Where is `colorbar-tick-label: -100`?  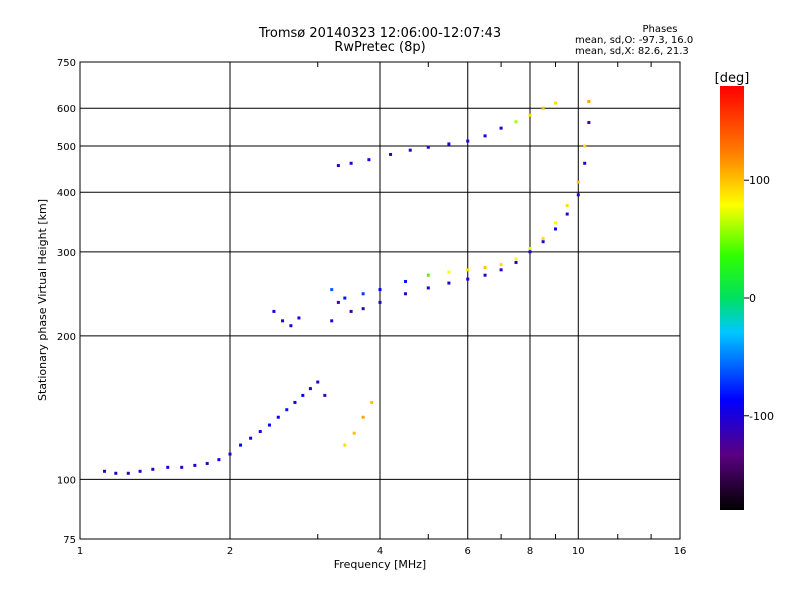 colorbar-tick-label: -100 is located at coordinates (761, 416).